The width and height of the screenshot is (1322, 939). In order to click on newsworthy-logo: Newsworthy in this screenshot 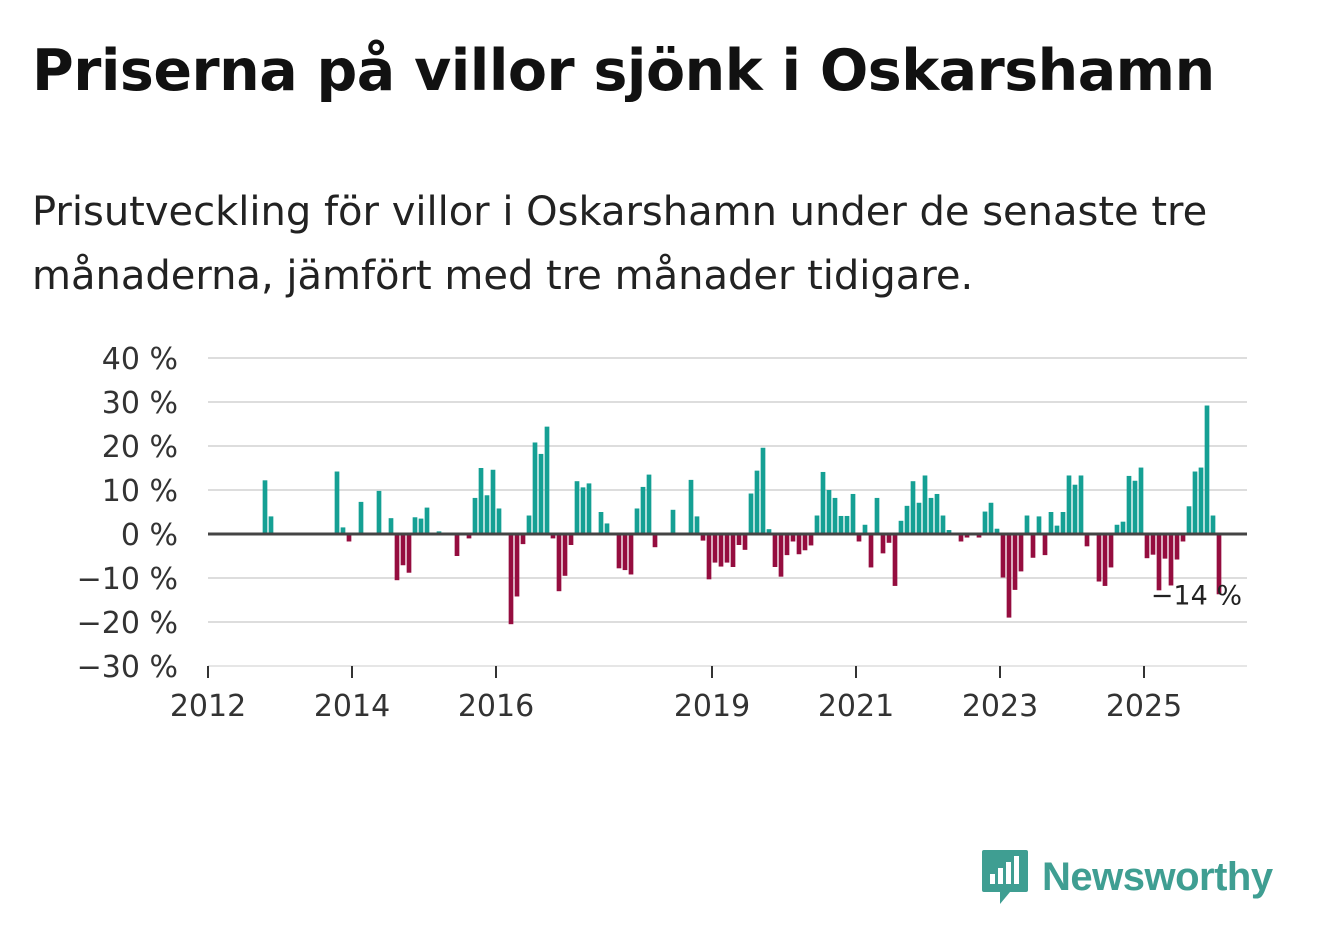, I will do `click(1126, 877)`.